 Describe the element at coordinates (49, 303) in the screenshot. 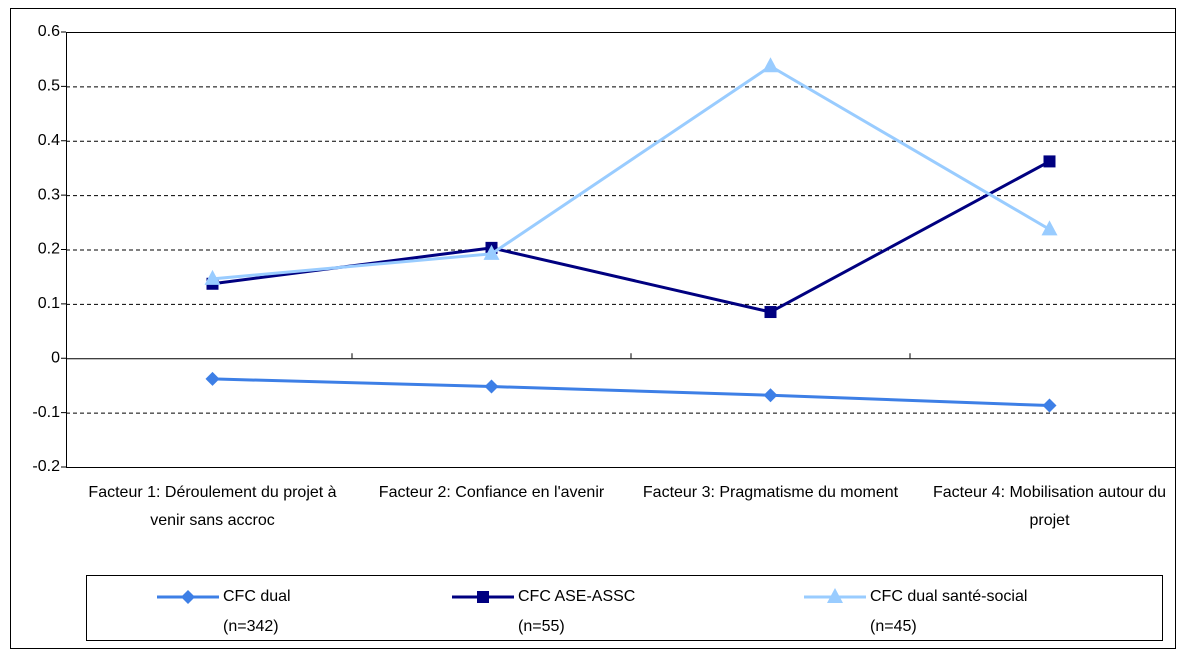

I see `y-tick-label: 0.1` at that location.